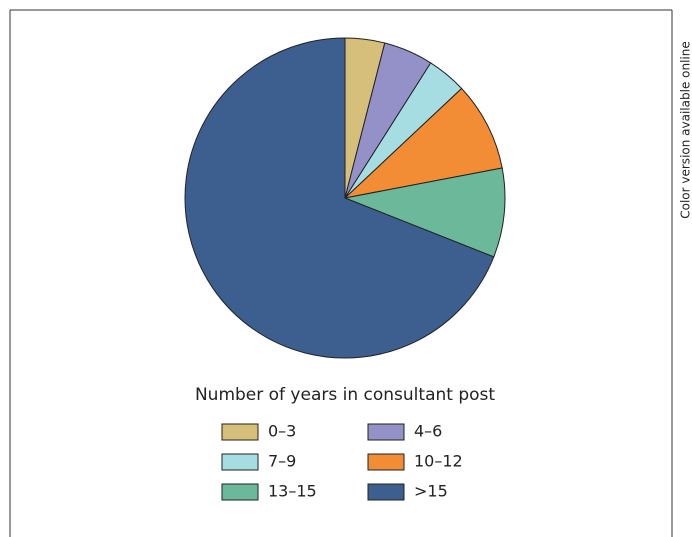 The width and height of the screenshot is (692, 537). Describe the element at coordinates (438, 461) in the screenshot. I see `legend-label: 10–12` at that location.